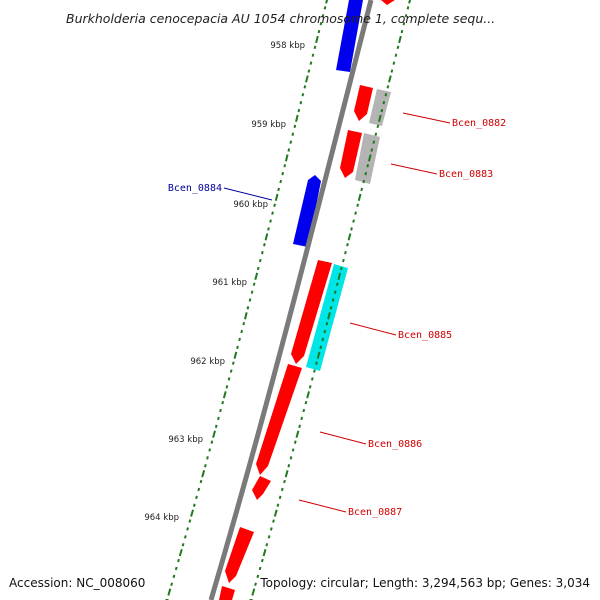 The height and width of the screenshot is (600, 600). Describe the element at coordinates (227, 593) in the screenshot. I see `gene-arrow-bottom-red` at that location.